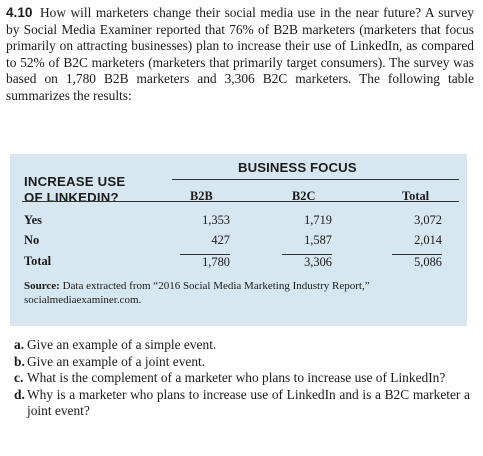  What do you see at coordinates (318, 220) in the screenshot?
I see `table-cell: 1,719` at bounding box center [318, 220].